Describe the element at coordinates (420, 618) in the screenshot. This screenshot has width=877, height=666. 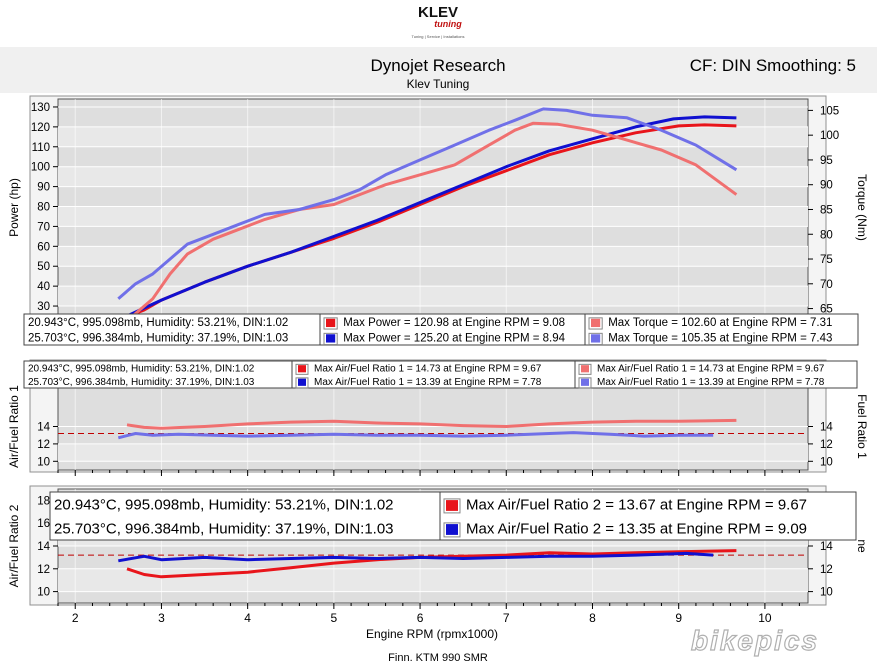
I see `x-tick-label: 6` at that location.